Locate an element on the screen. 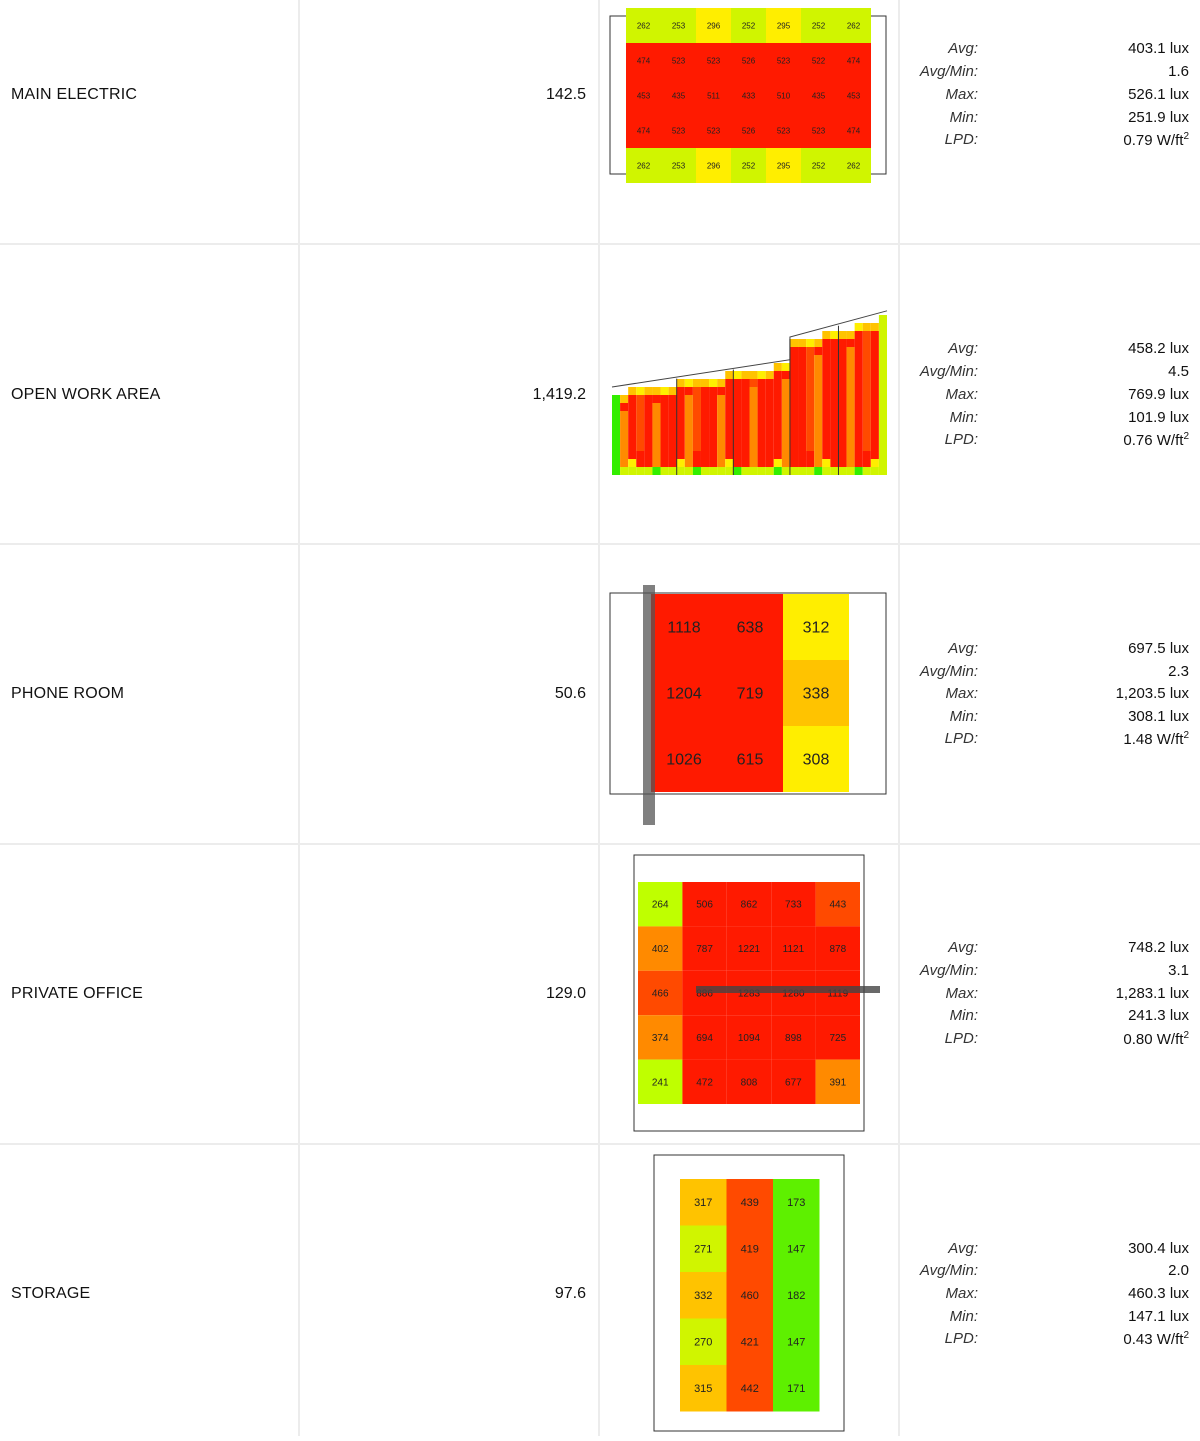 This screenshot has height=1441, width=1200. room-plot-cell: 1118 638 312 1204 719 338 1026 615 308 is located at coordinates (750, 694).